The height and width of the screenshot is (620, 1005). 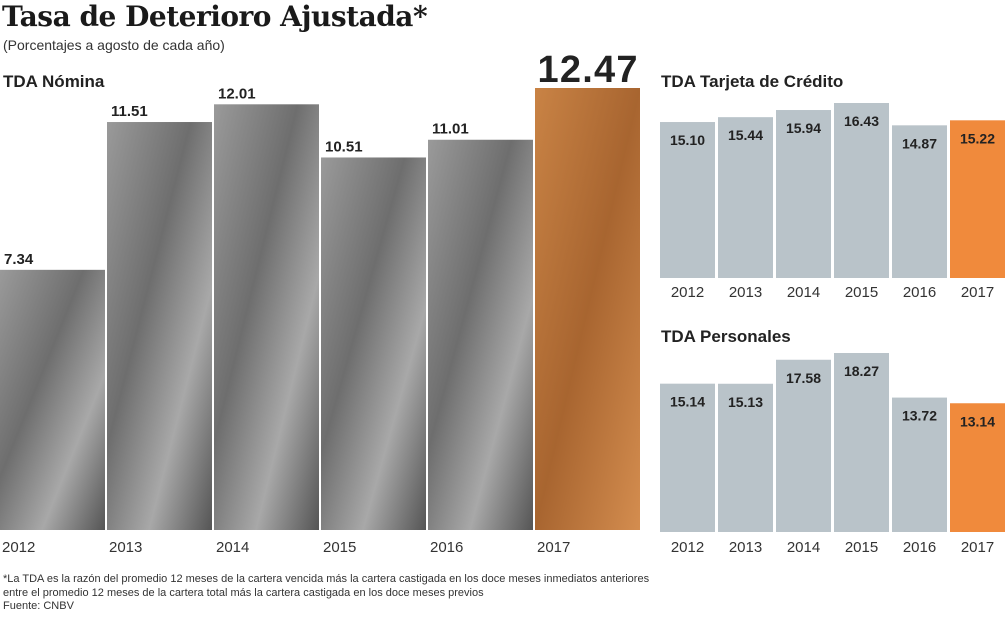 I want to click on nomina-value-label: 11.51, so click(x=129, y=111).